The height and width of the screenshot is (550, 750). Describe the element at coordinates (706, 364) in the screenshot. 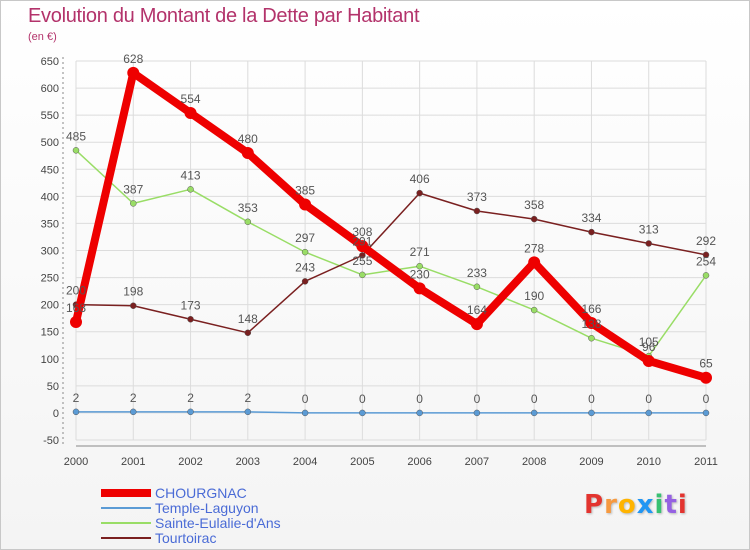

I see `data-label: 65` at that location.